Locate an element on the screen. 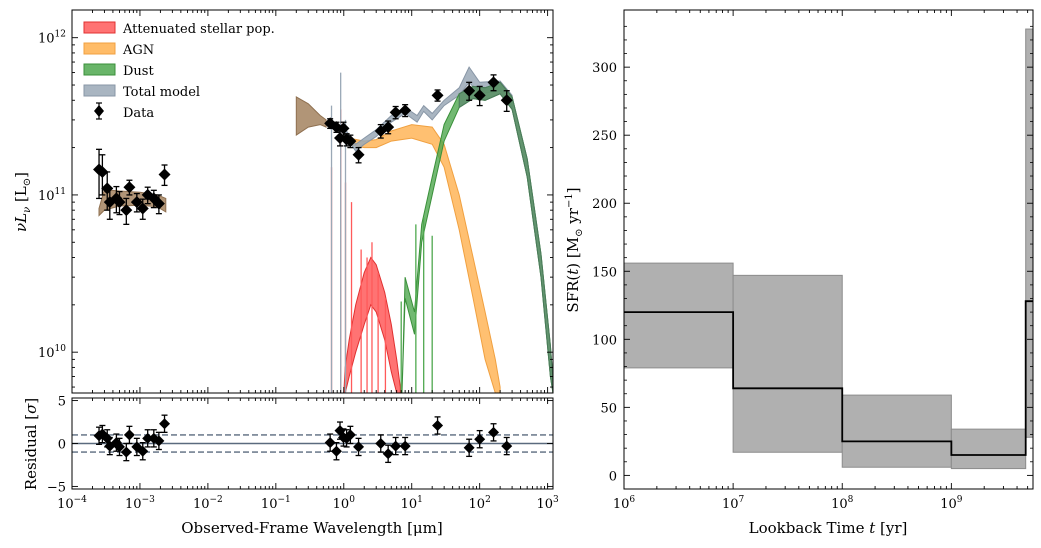  x-tick-label: 10⁷ is located at coordinates (733, 503).